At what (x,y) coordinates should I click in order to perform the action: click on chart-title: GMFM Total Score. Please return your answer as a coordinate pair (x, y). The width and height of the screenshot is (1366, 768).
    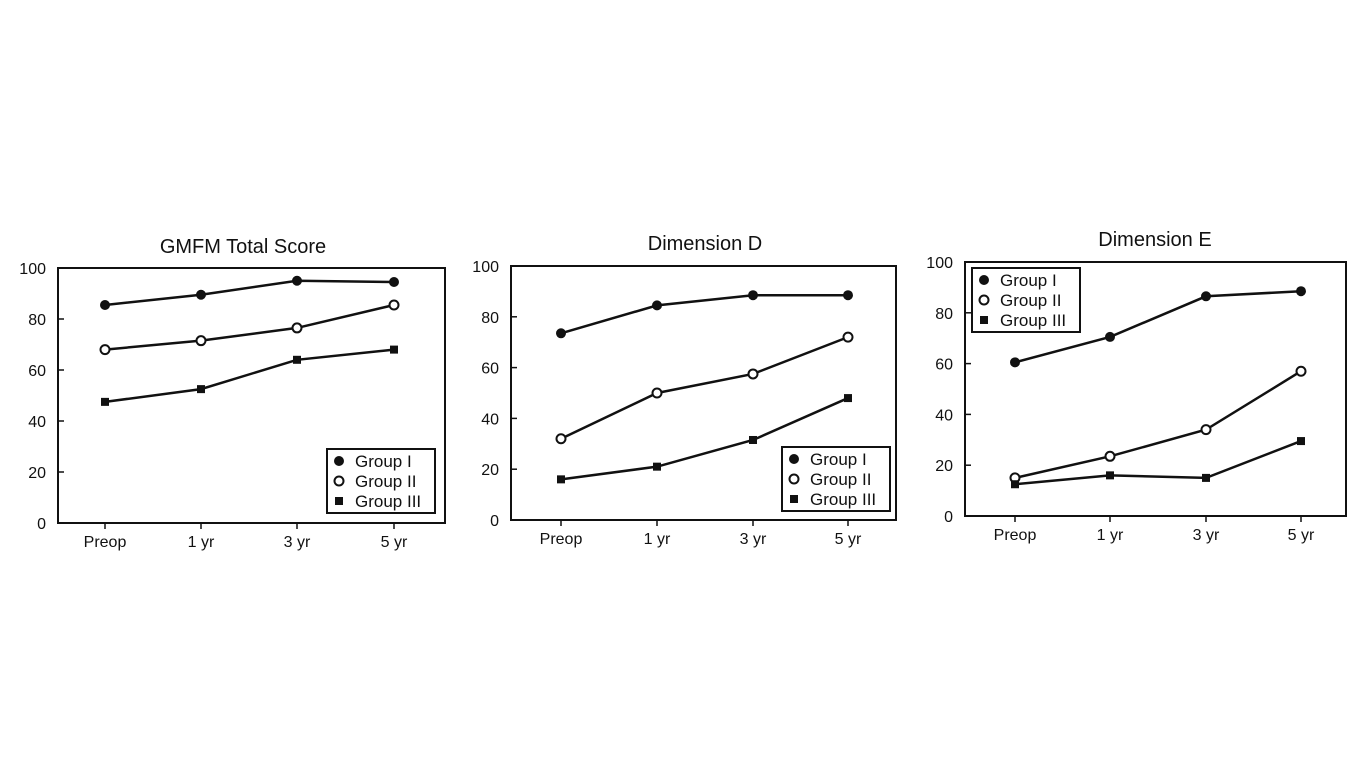
    Looking at the image, I should click on (243, 247).